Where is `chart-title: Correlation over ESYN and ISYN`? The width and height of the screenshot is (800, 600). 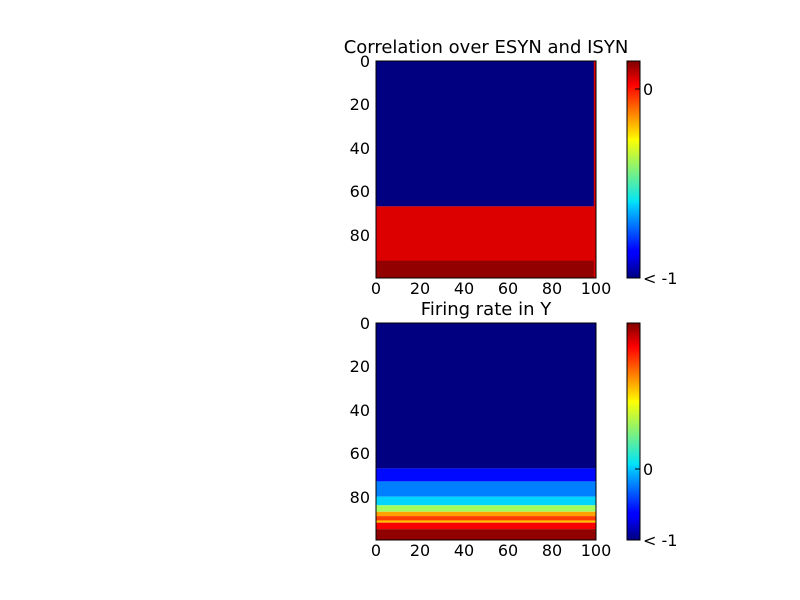 chart-title: Correlation over ESYN and ISYN is located at coordinates (486, 47).